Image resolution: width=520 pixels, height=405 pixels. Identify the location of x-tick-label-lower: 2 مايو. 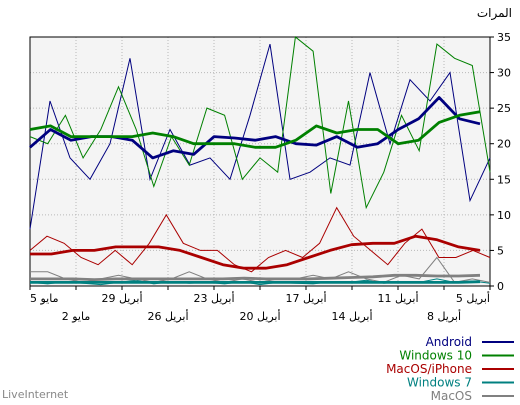
(76, 316).